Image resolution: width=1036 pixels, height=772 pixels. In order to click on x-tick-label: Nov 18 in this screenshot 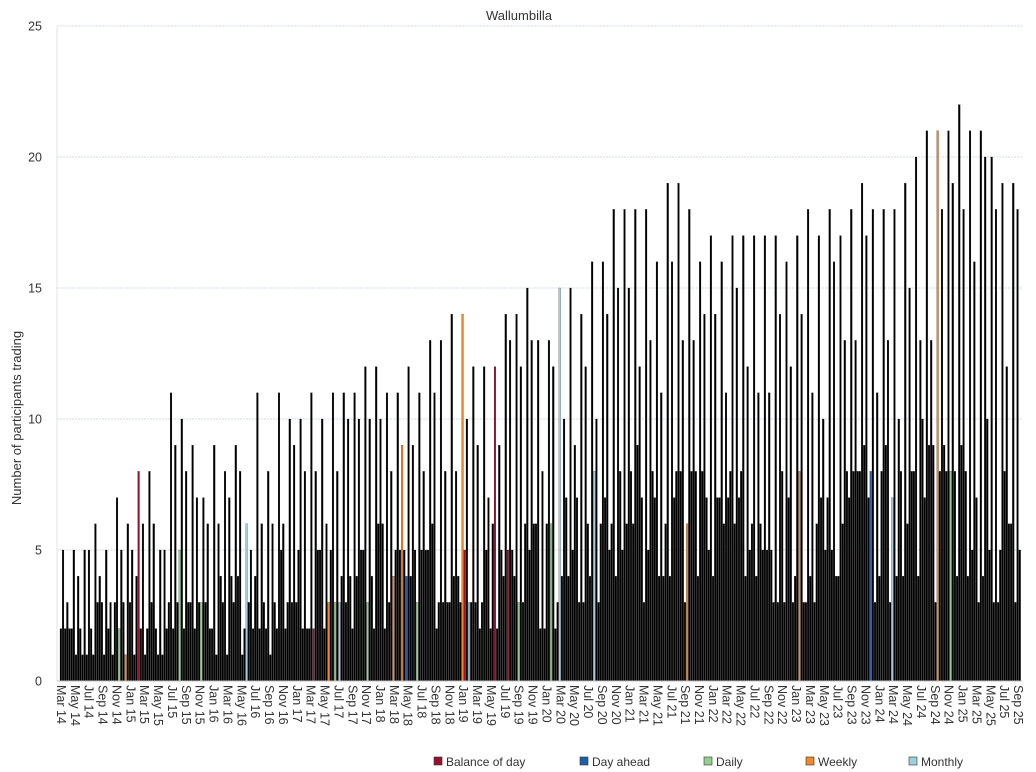, I will do `click(449, 705)`.